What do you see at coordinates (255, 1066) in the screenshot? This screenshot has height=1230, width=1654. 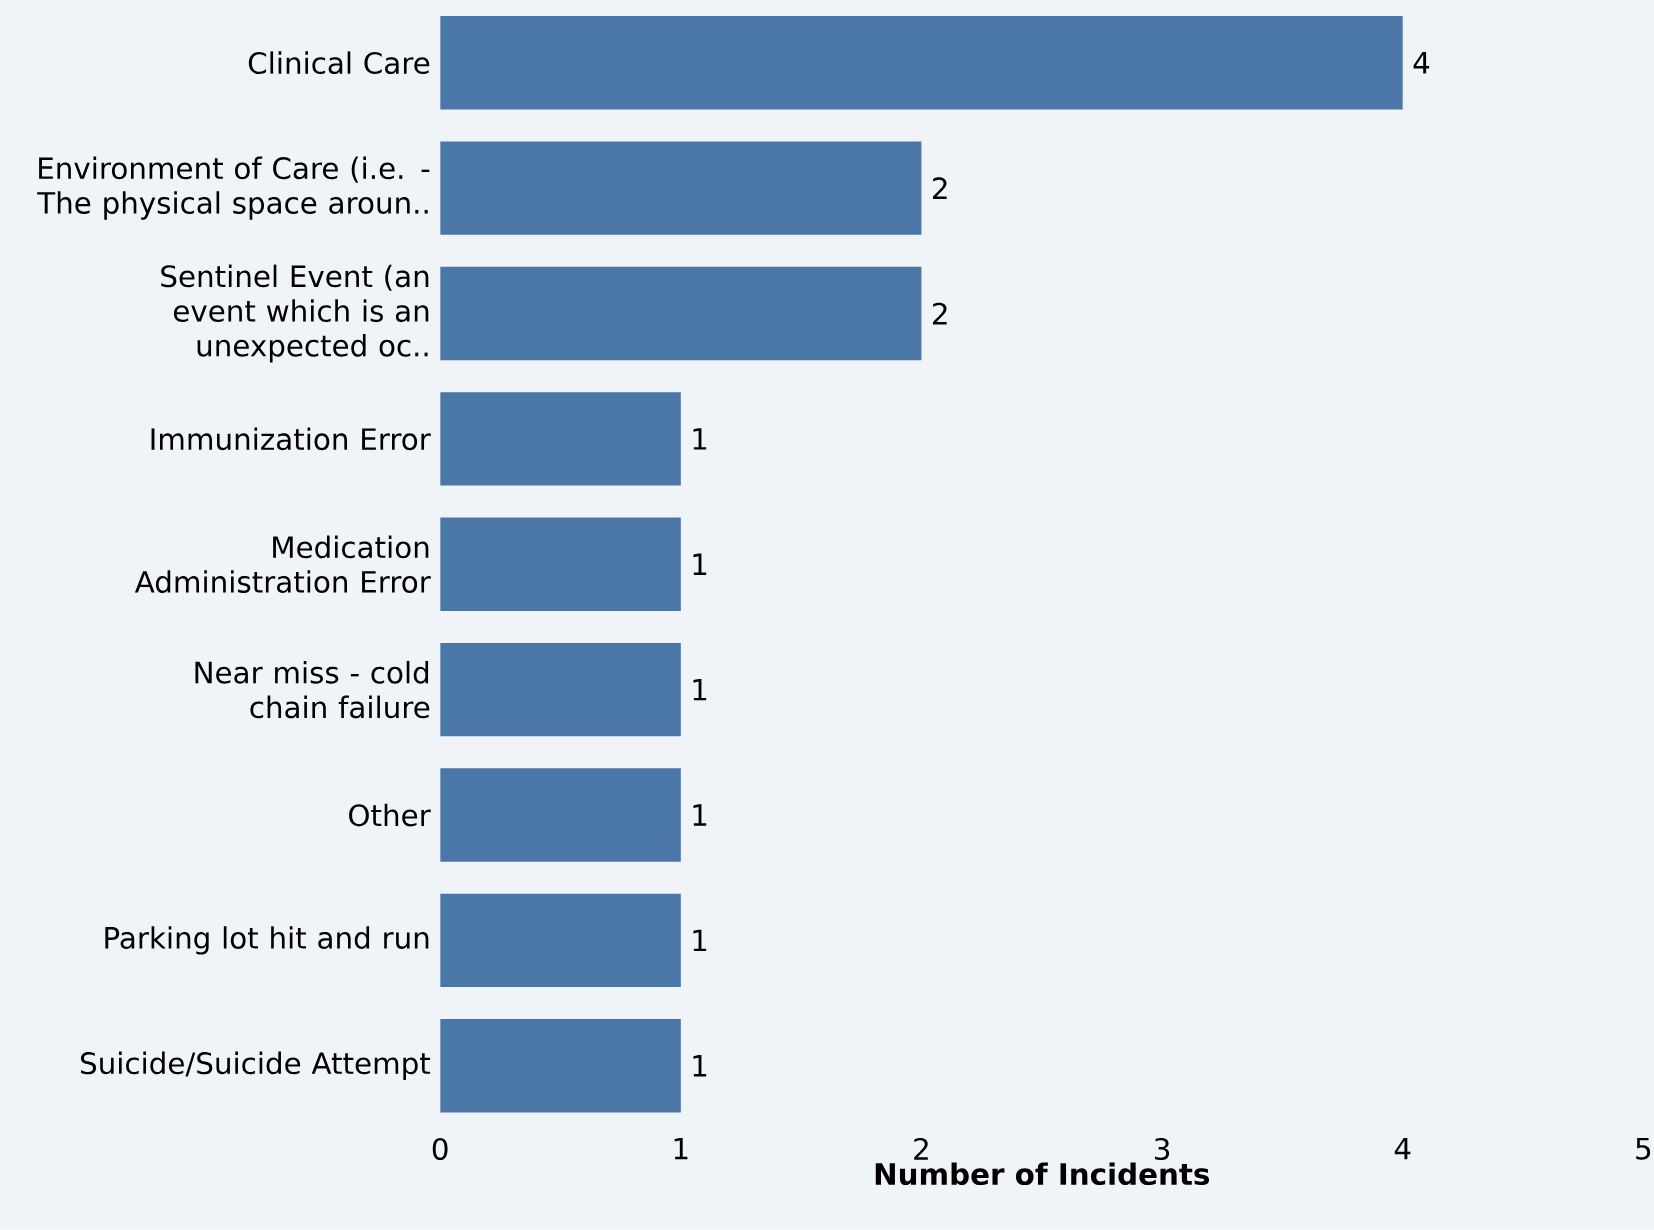 I see `y-tick-label: Suicide/Suicide Attempt` at bounding box center [255, 1066].